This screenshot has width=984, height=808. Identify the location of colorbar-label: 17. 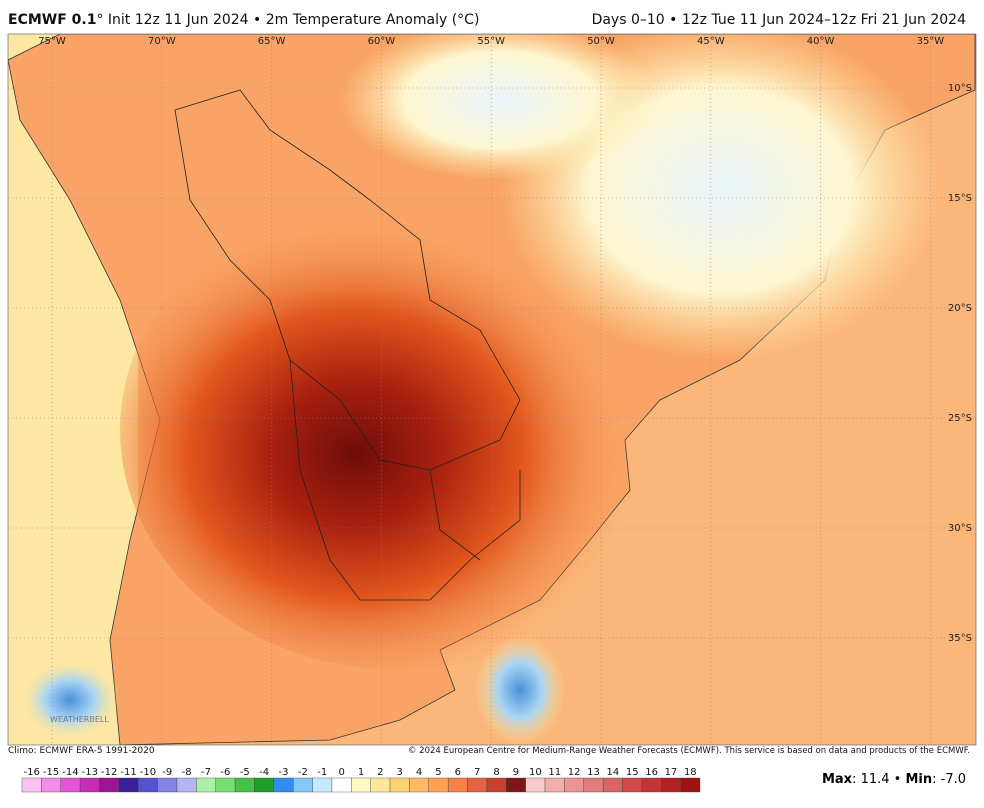
(671, 772).